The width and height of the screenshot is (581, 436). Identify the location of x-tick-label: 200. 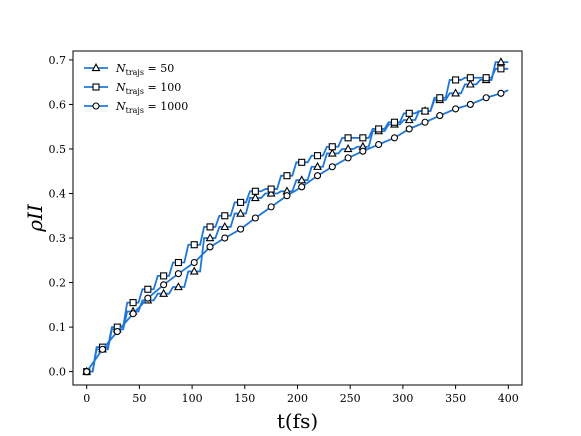
(297, 398).